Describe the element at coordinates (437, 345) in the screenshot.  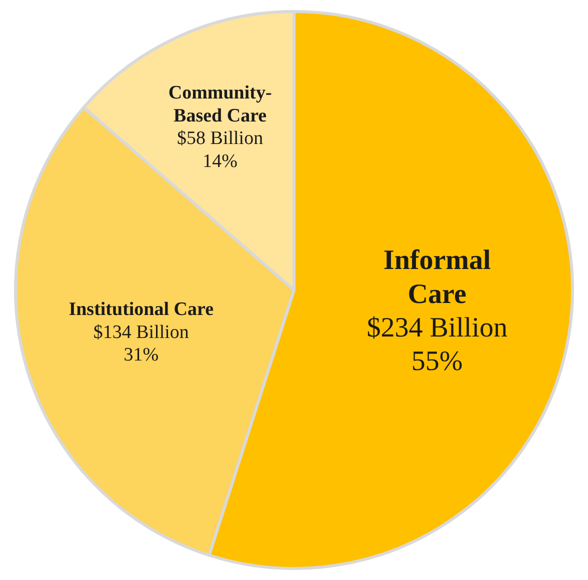
I see `data-label: $234 Billion 55%` at that location.